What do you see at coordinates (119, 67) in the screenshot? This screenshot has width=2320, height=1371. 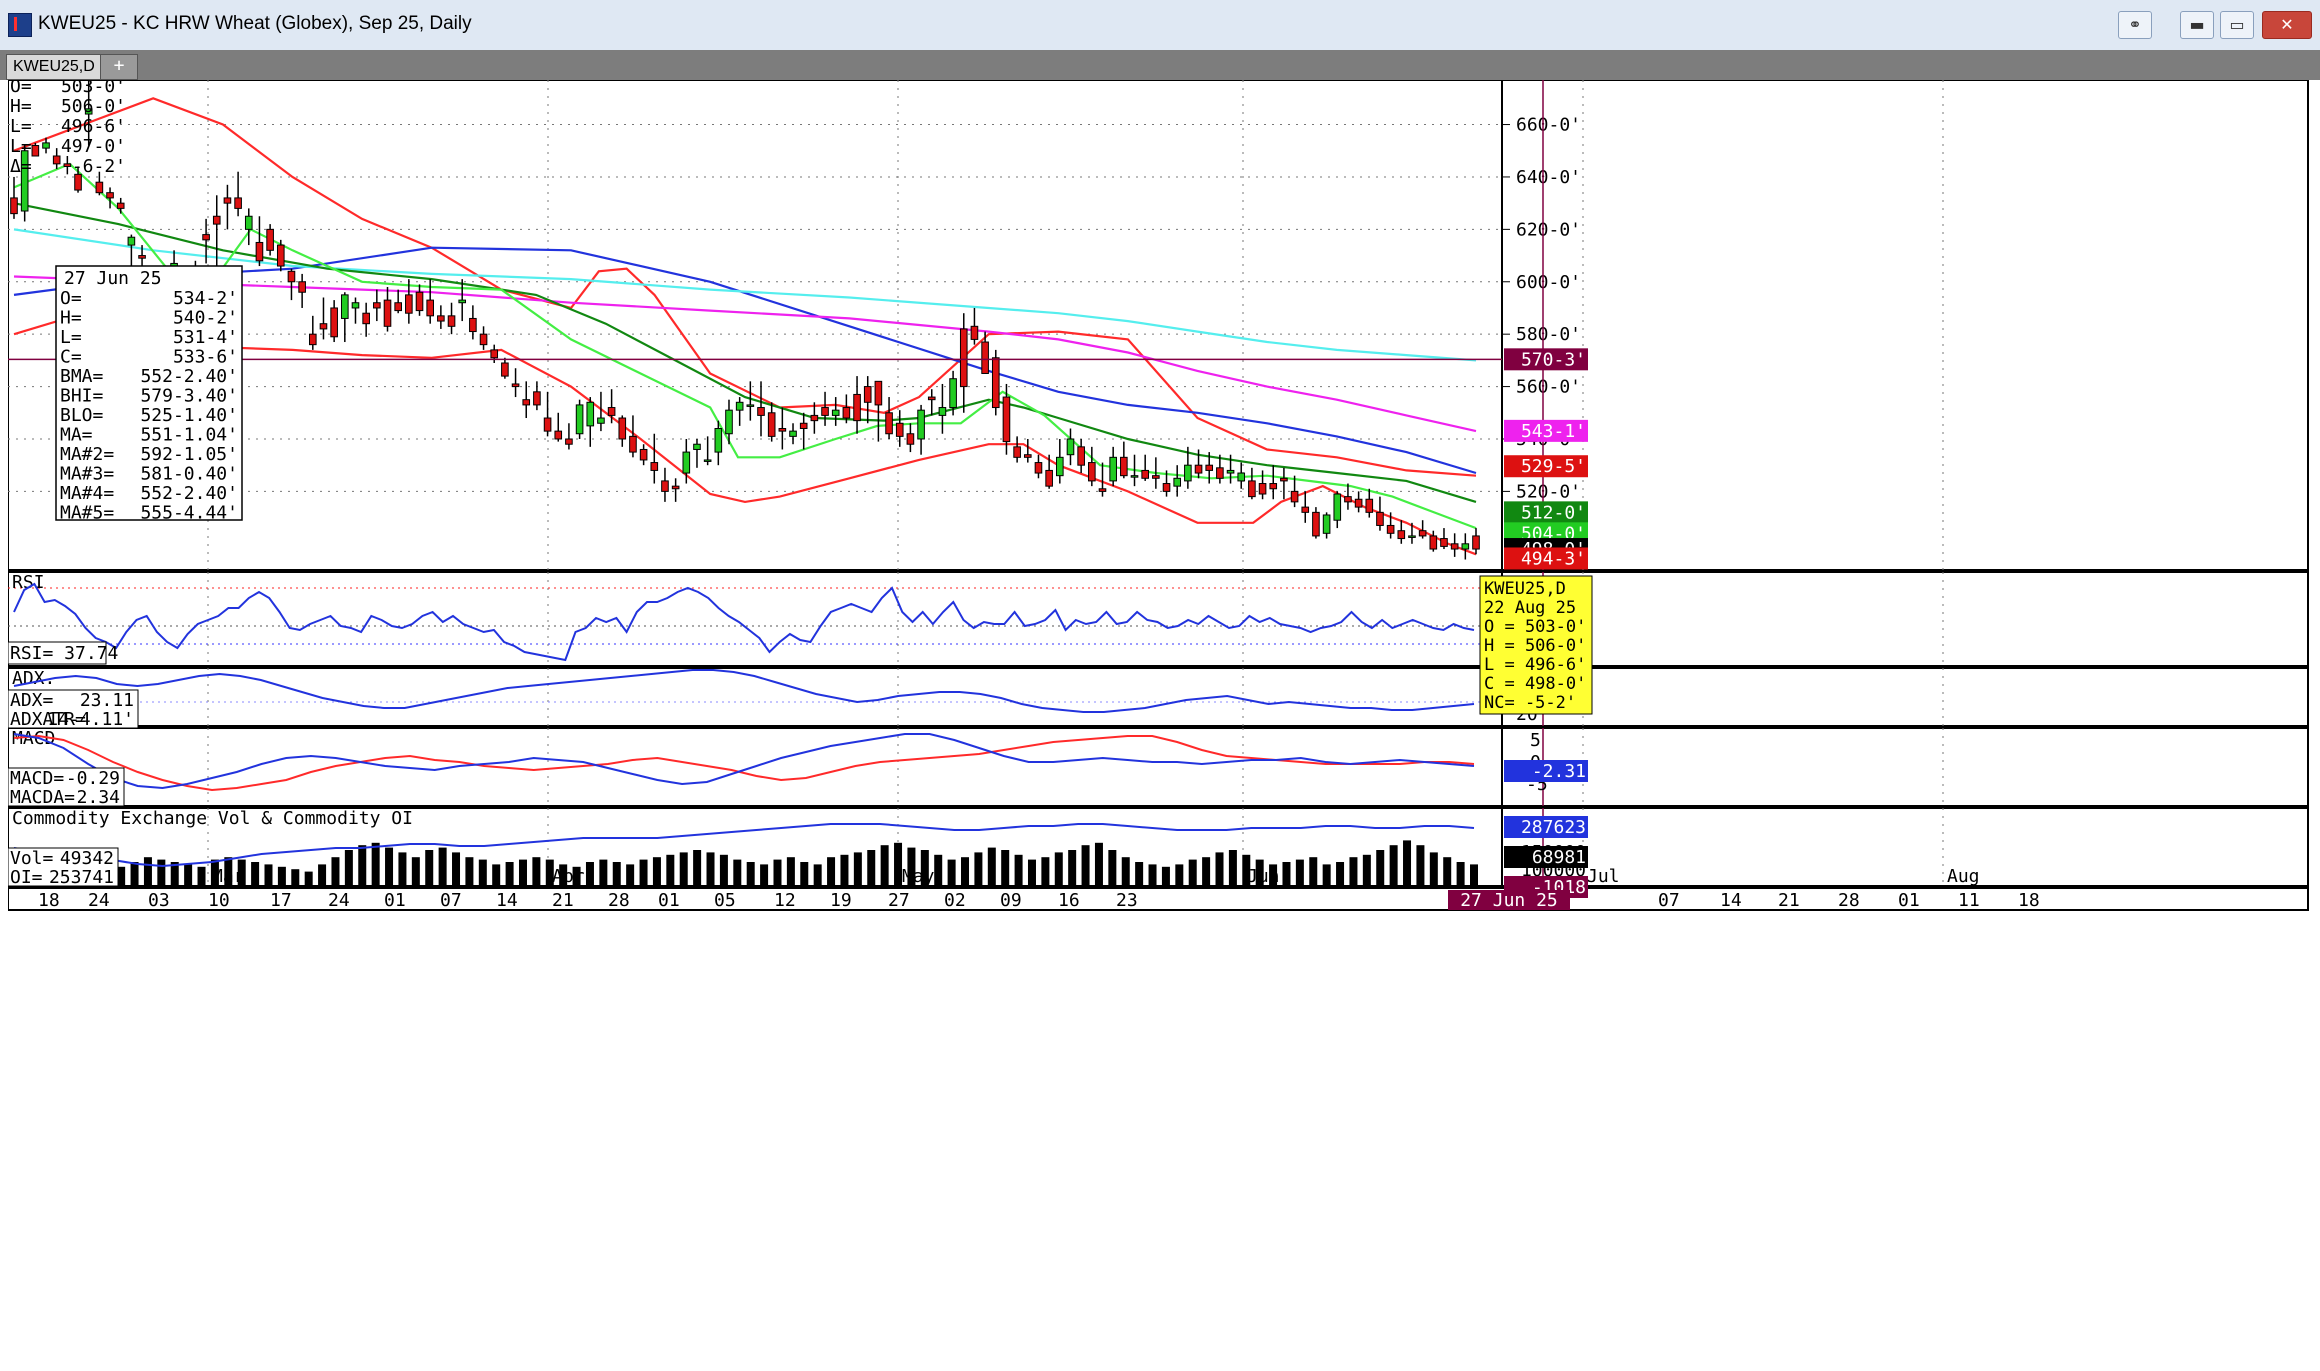 I see `add-tab-button: +` at bounding box center [119, 67].